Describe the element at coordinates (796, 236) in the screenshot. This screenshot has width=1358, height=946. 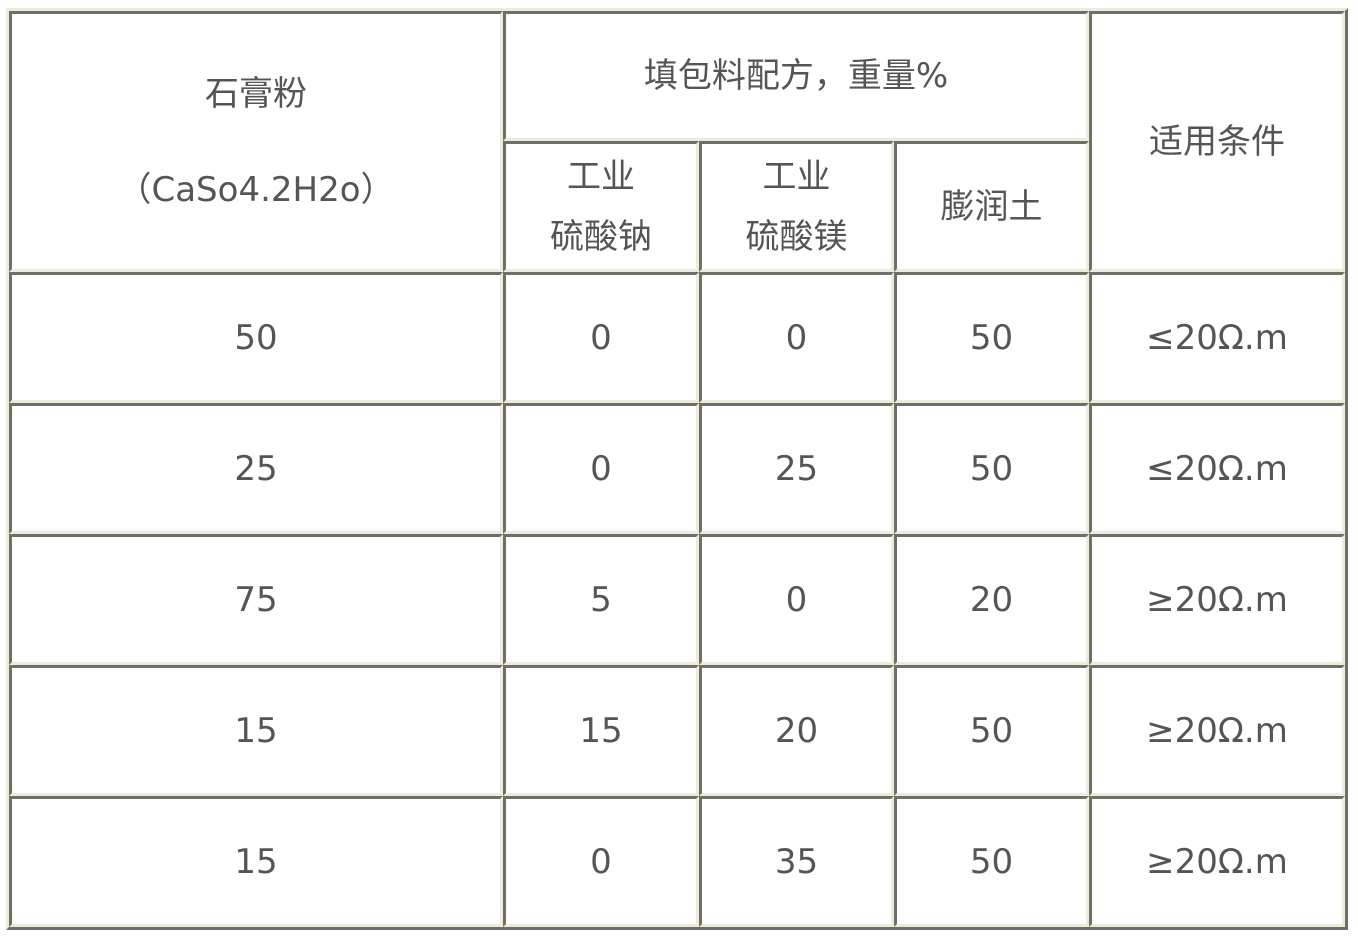
I see `header-magnesium-line2: 硫酸镁` at that location.